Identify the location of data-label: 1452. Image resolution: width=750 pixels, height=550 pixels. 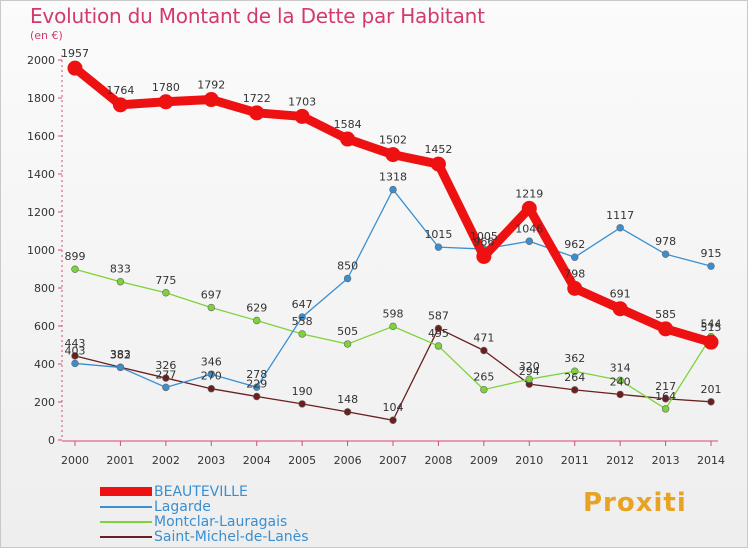
(438, 149).